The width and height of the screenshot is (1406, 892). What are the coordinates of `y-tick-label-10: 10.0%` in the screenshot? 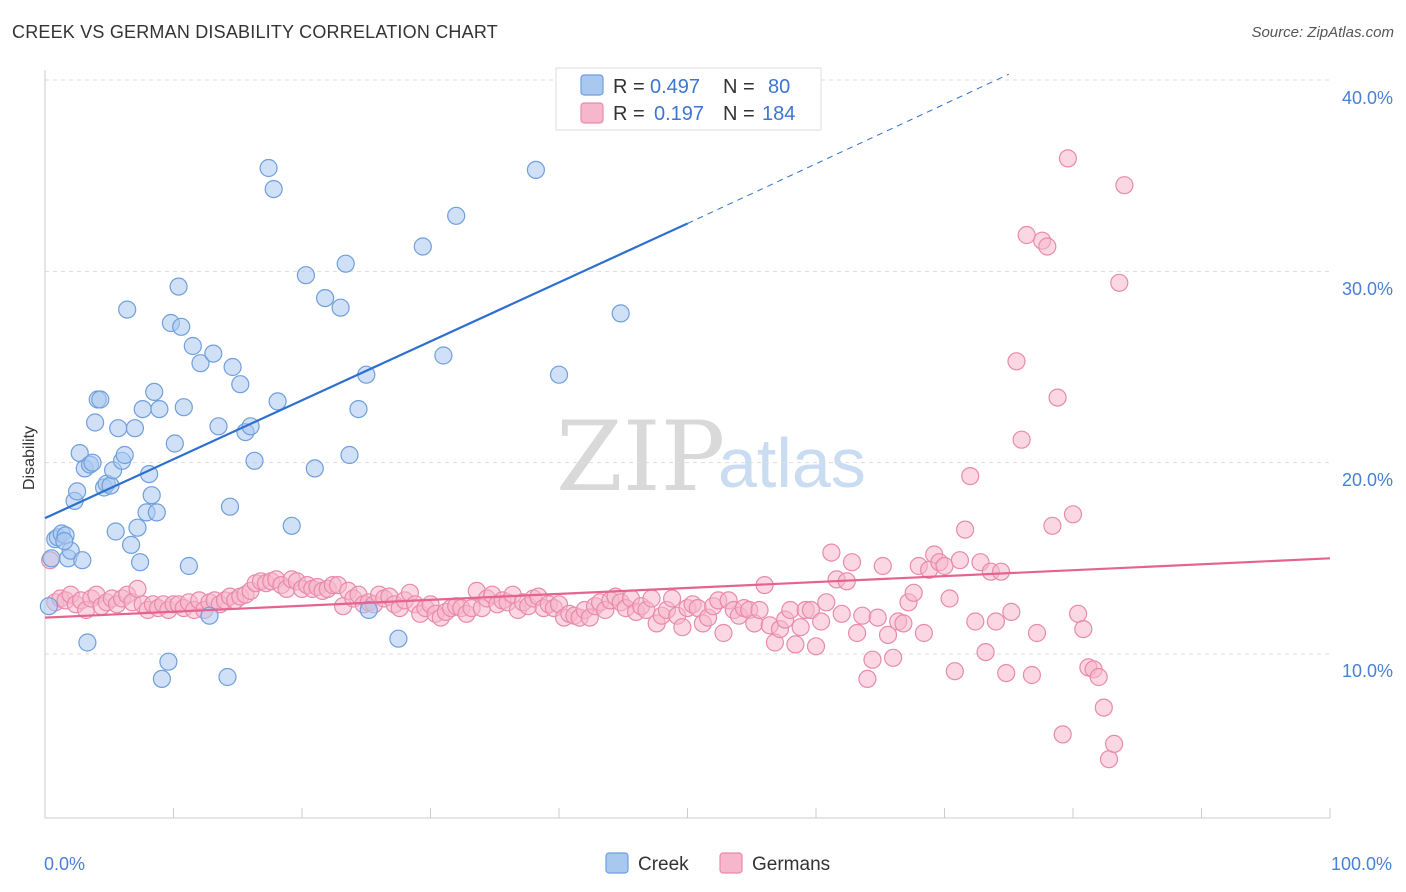 It's located at (1367, 671).